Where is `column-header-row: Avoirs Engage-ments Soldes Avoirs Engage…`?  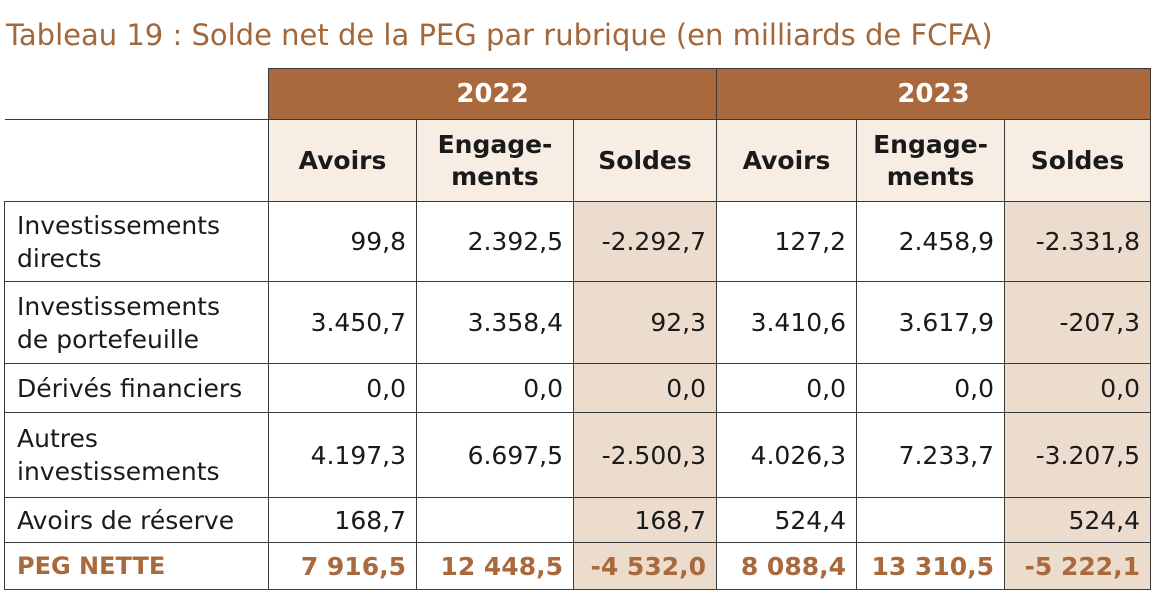
column-header-row: Avoirs Engage-ments Soldes Avoirs Engage… is located at coordinates (577, 160).